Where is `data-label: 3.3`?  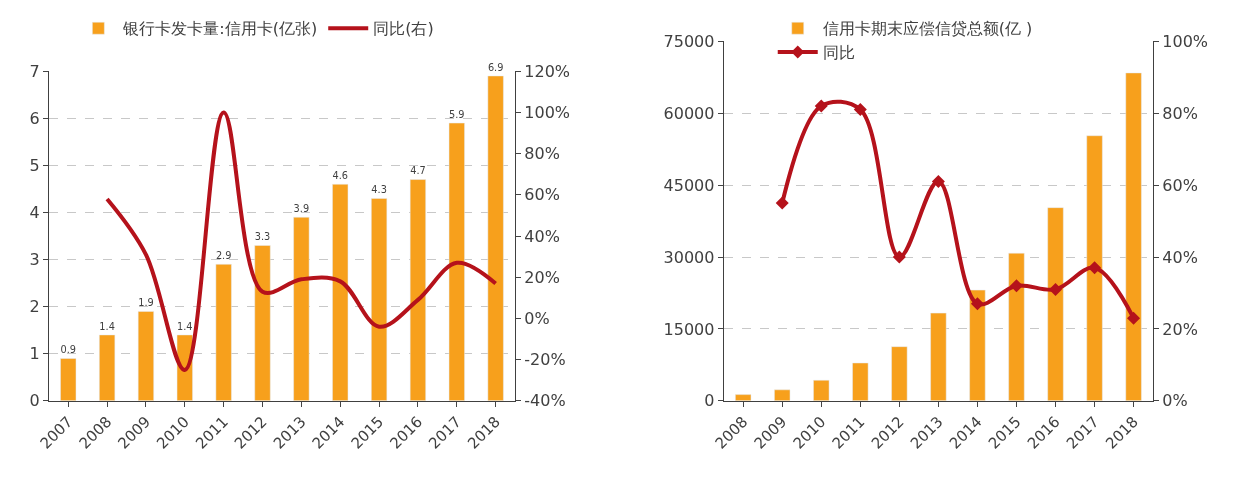
data-label: 3.3 is located at coordinates (262, 237).